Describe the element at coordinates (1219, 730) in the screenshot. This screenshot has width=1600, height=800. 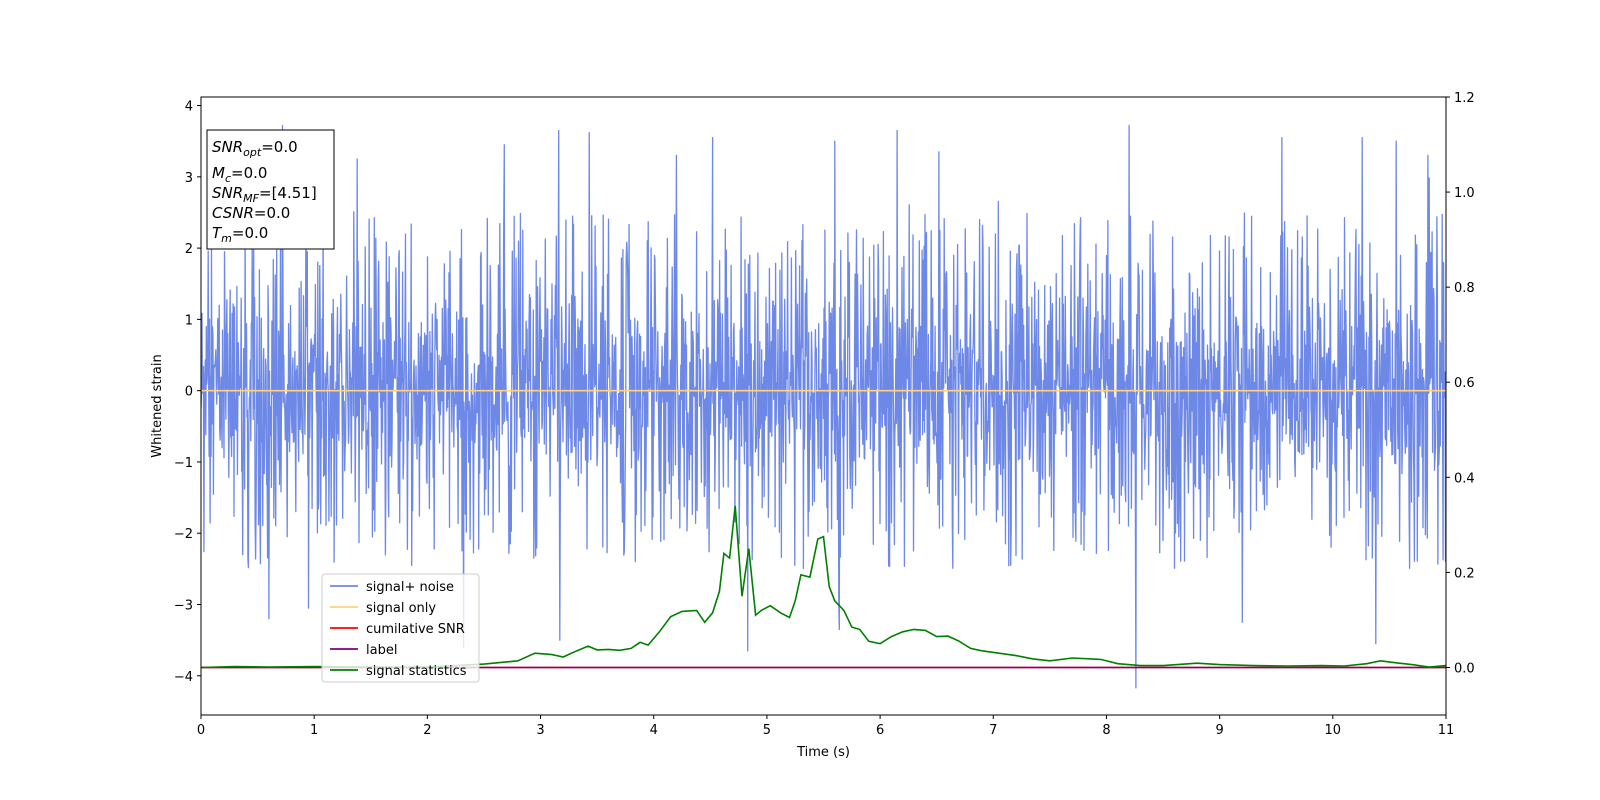
I see `x-tick-label: 9` at that location.